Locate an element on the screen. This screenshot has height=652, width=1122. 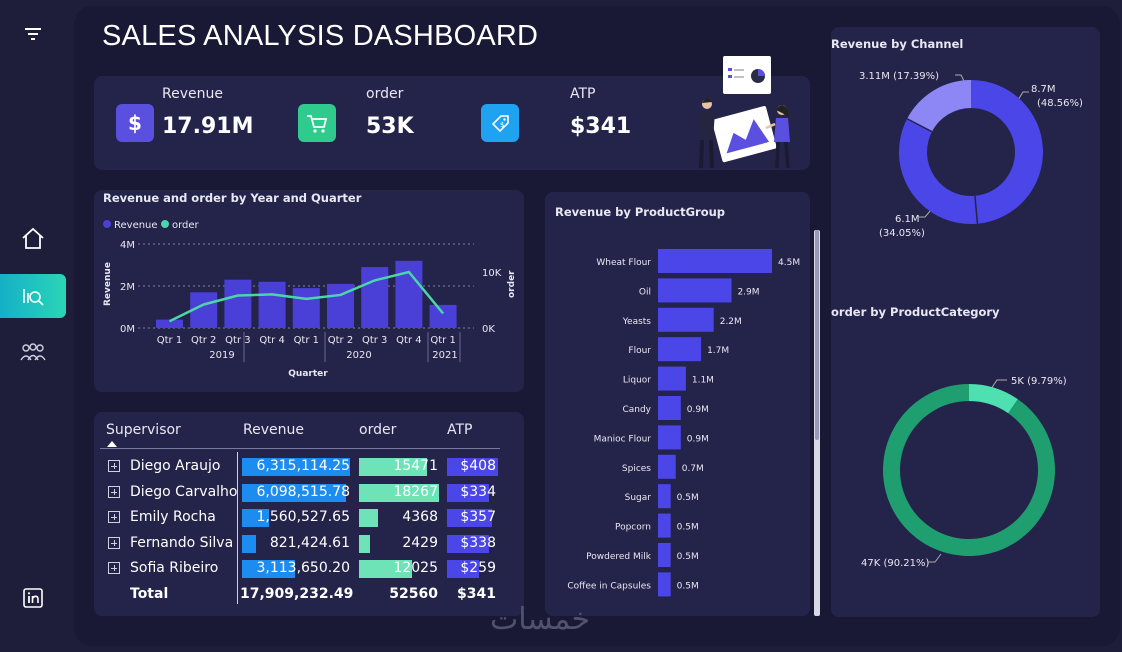
supervisor-revenue: 3,113,650.20 is located at coordinates (303, 568).